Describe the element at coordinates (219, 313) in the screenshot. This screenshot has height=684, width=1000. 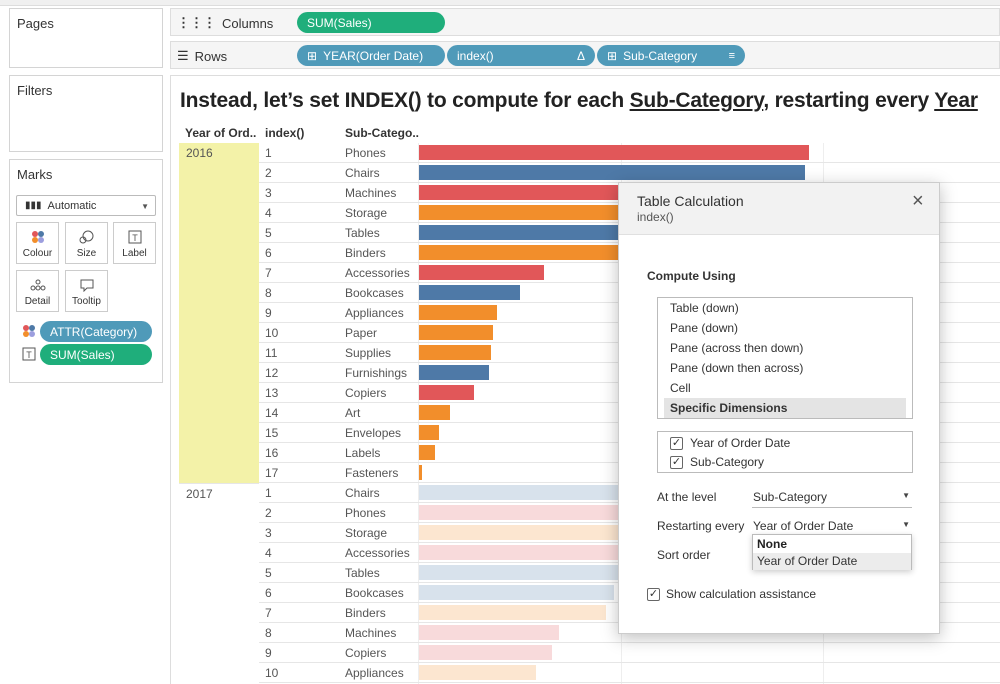
I see `year-2016-pane: 2016` at that location.